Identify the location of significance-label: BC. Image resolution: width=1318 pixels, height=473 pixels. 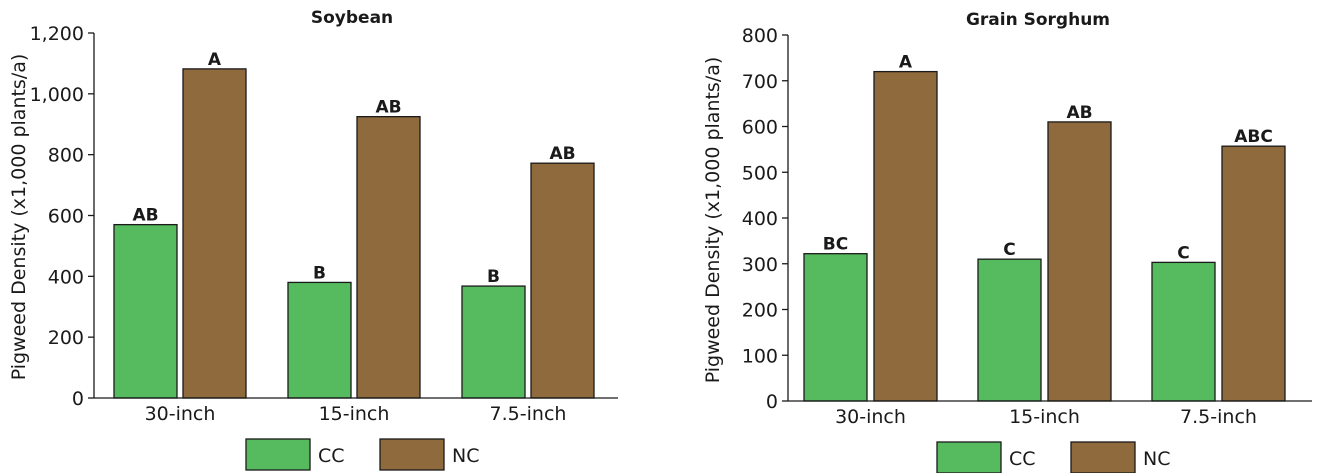
(835, 245).